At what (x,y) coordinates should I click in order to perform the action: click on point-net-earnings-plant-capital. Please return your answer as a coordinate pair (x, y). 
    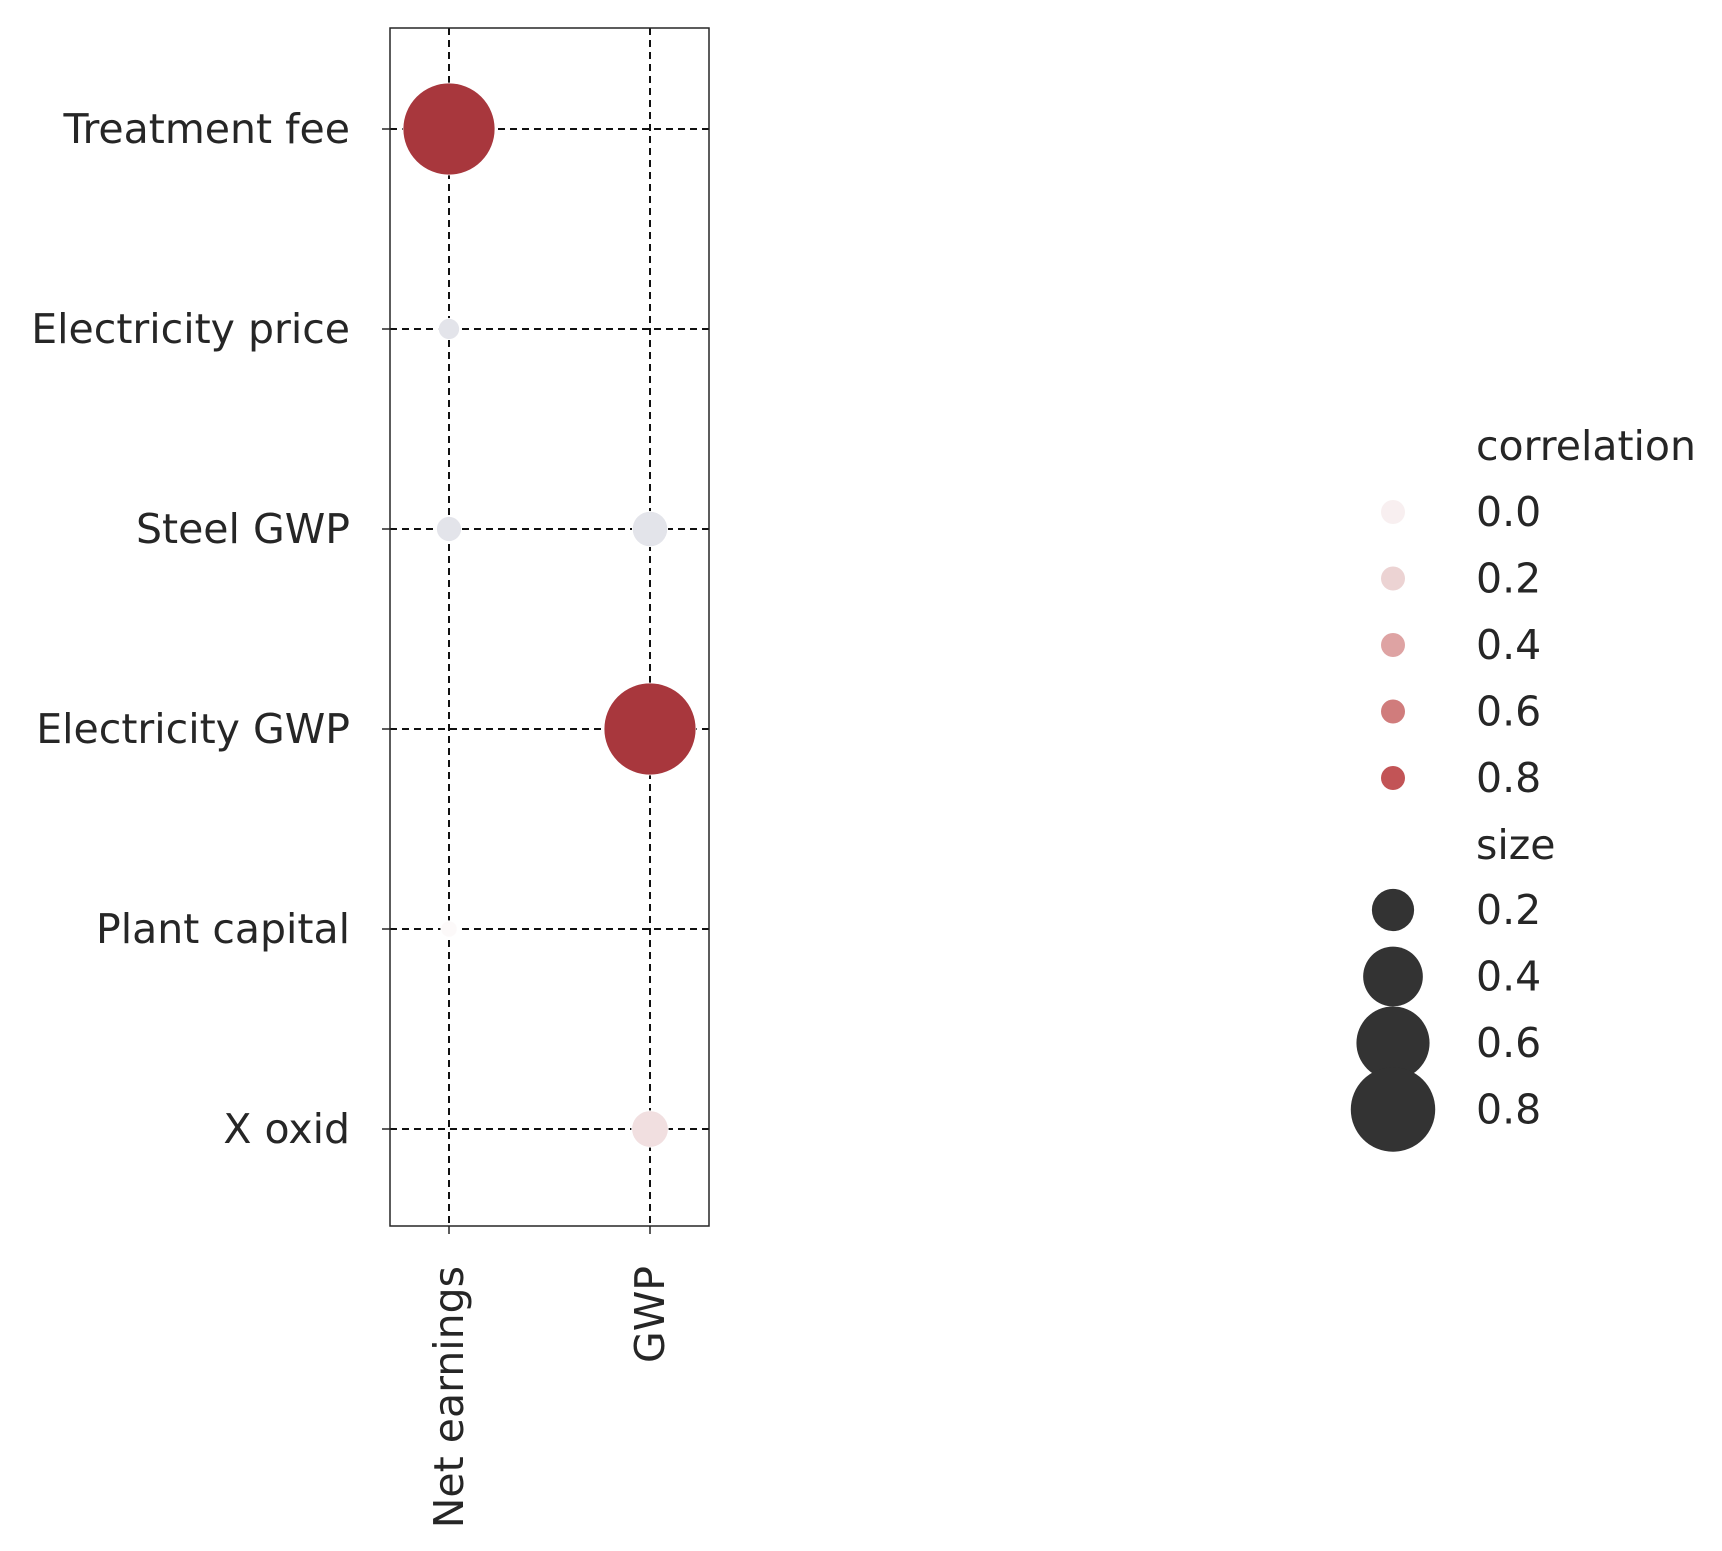
    Looking at the image, I should click on (449, 929).